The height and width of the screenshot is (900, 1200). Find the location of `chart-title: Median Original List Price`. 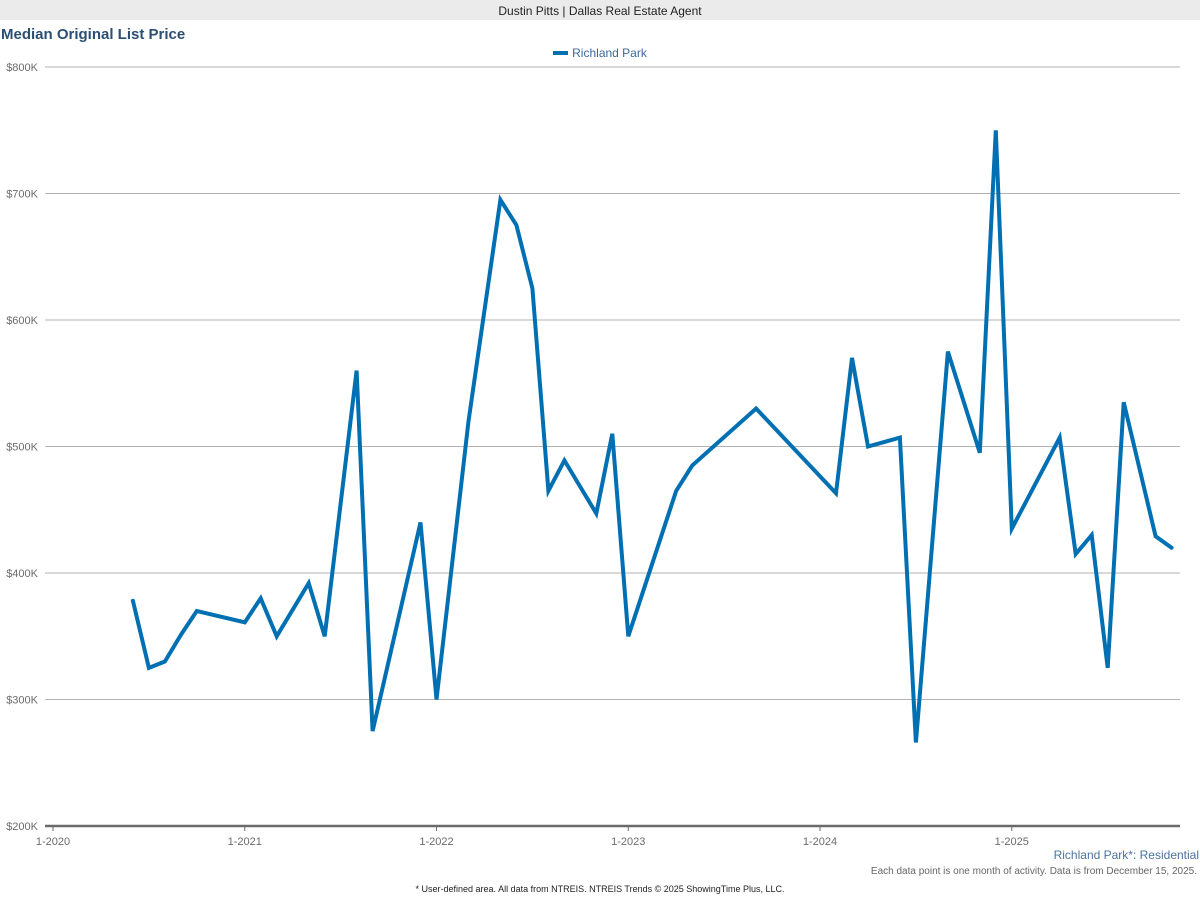

chart-title: Median Original List Price is located at coordinates (93, 34).